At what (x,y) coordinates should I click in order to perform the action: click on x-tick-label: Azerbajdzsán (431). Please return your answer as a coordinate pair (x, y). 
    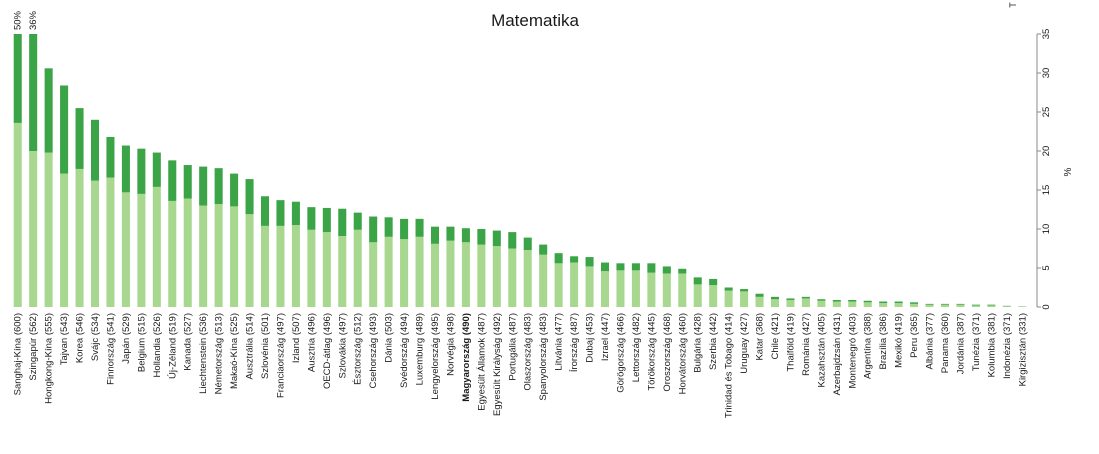
    Looking at the image, I should click on (837, 354).